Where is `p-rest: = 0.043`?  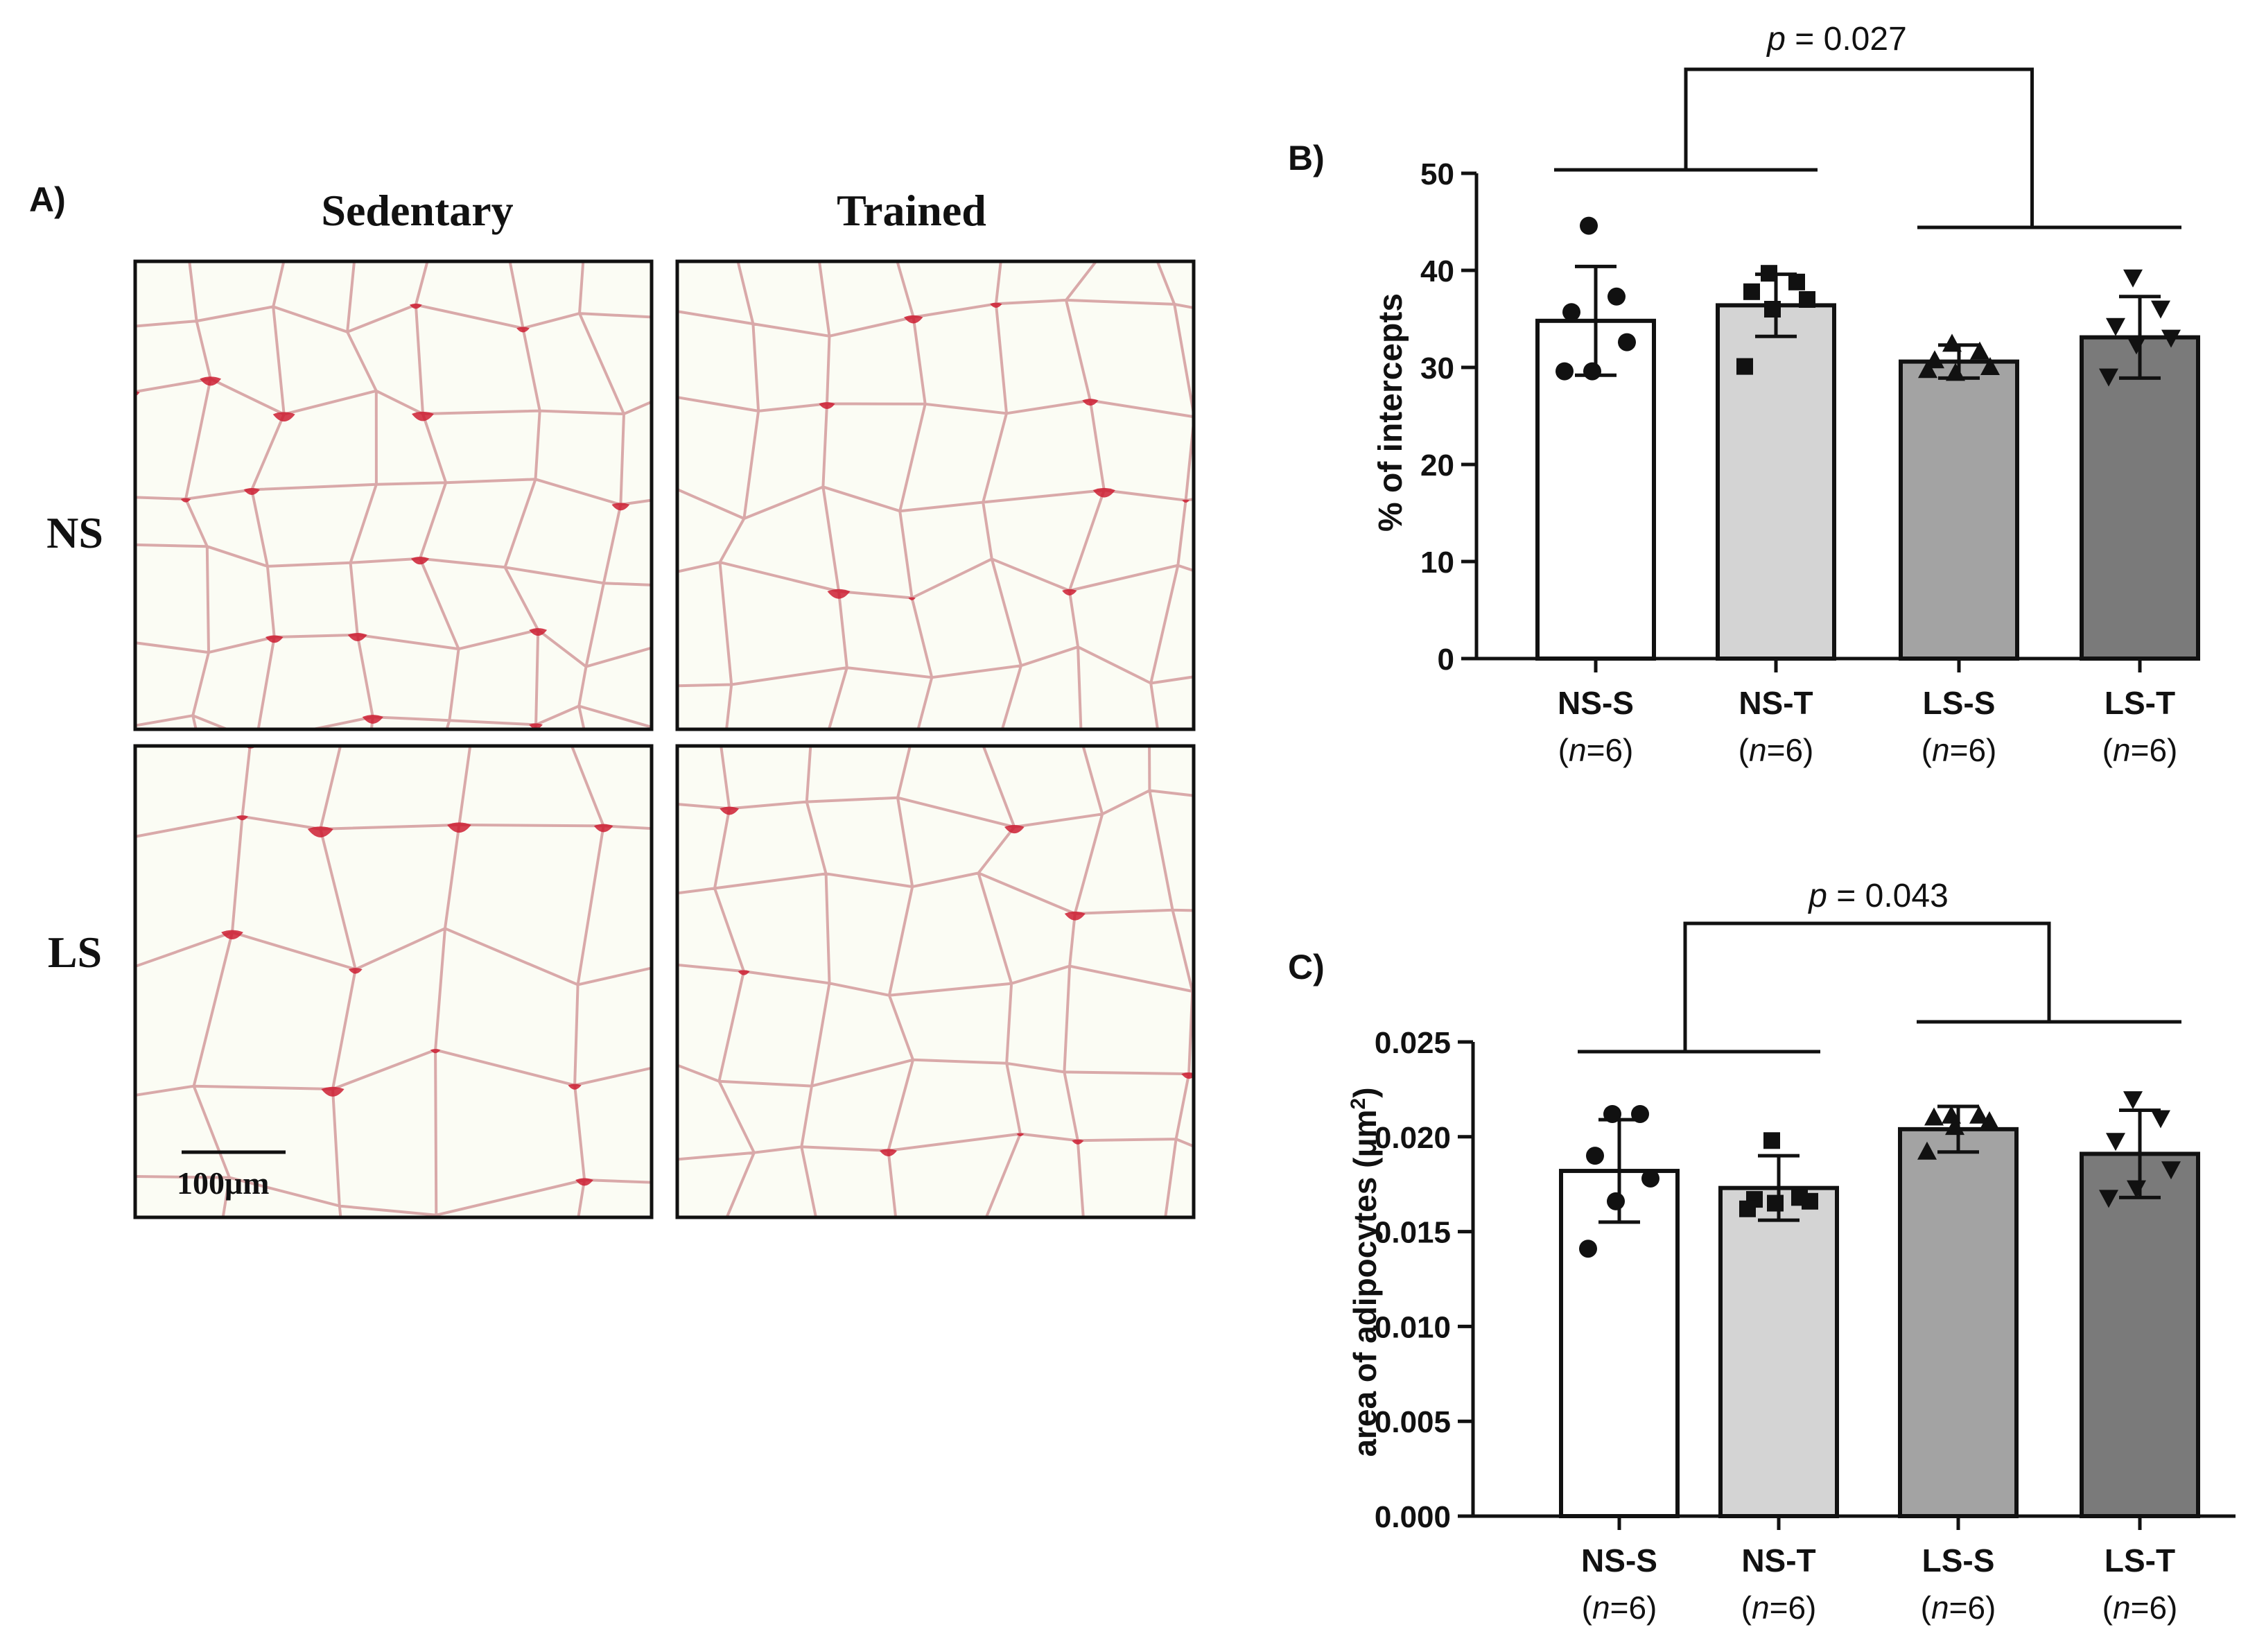 p-rest: = 0.043 is located at coordinates (1888, 896).